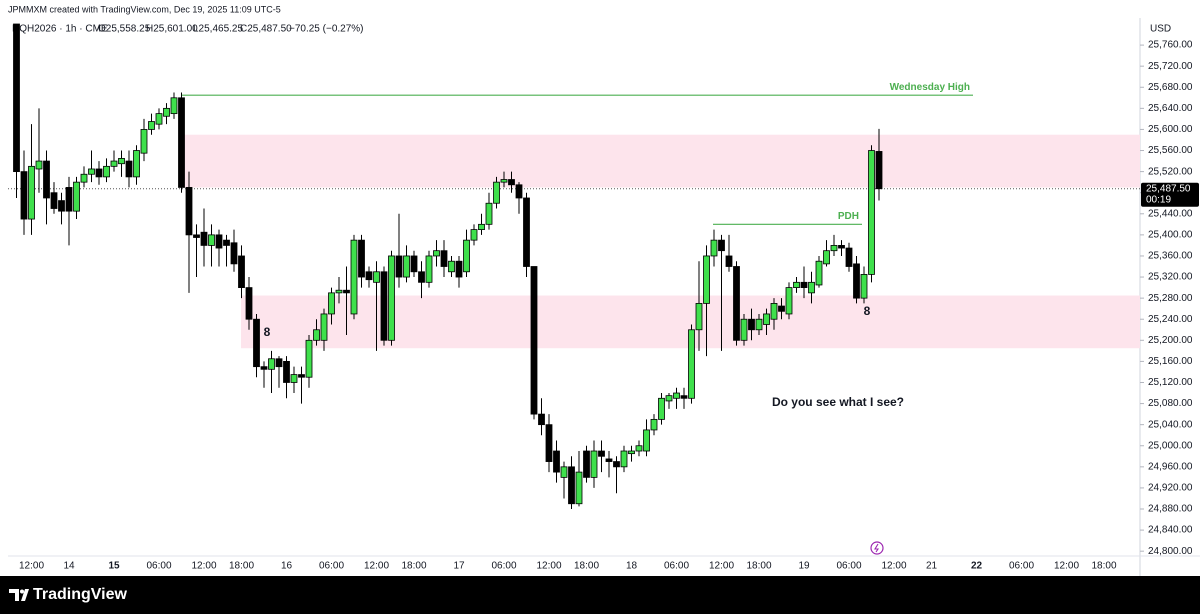 Image resolution: width=1200 pixels, height=614 pixels. What do you see at coordinates (1160, 29) in the screenshot?
I see `currency: USD` at bounding box center [1160, 29].